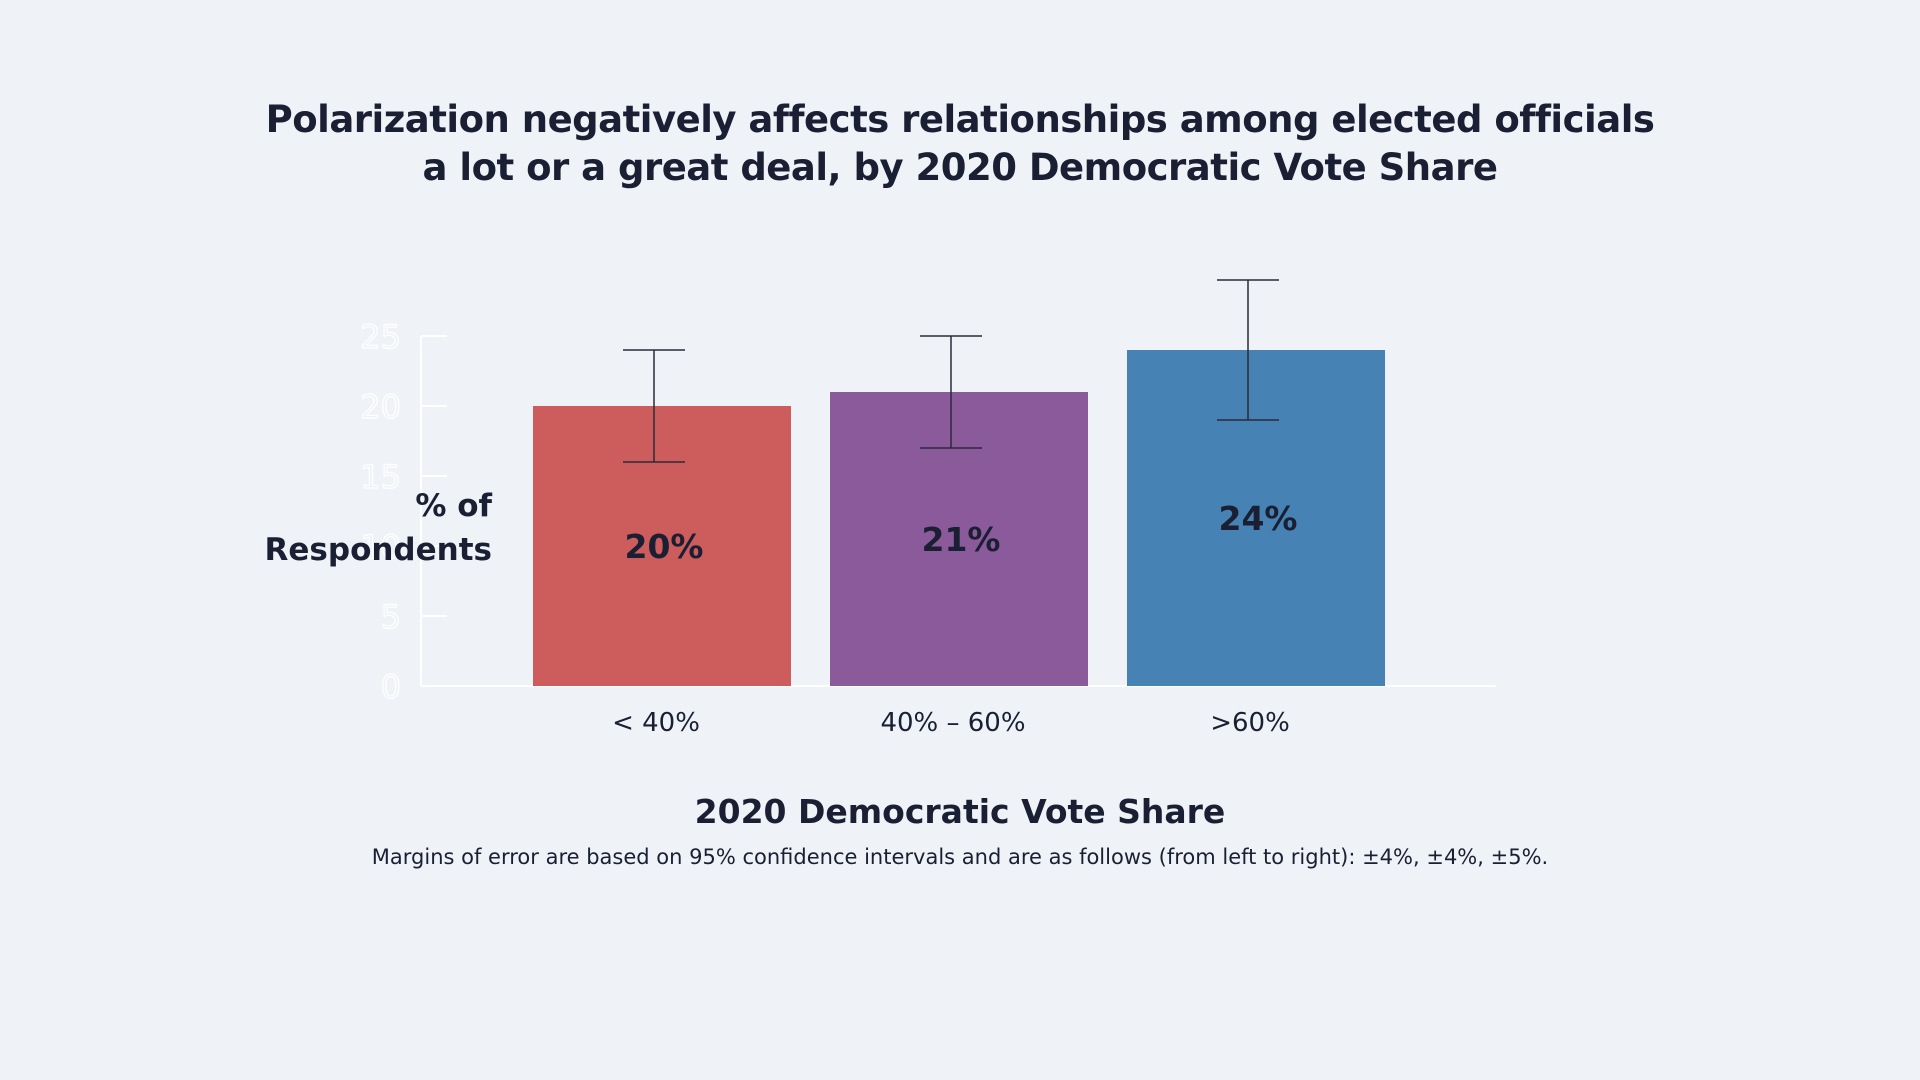 Image resolution: width=1920 pixels, height=1080 pixels. Describe the element at coordinates (380, 547) in the screenshot. I see `y-tick-label: 10` at that location.